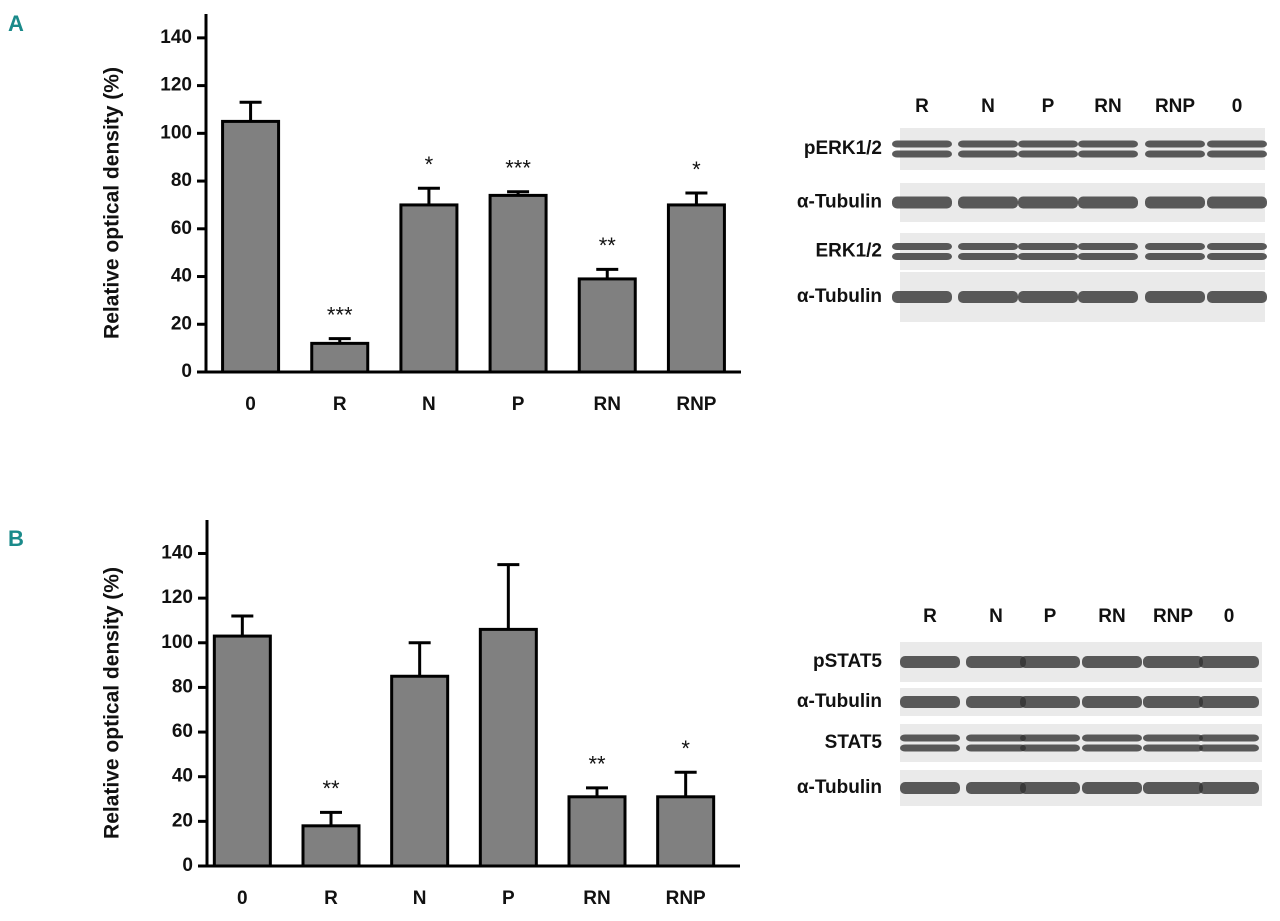 This screenshot has height=921, width=1280. Describe the element at coordinates (176, 132) in the screenshot. I see `y-tick-label: 100` at that location.